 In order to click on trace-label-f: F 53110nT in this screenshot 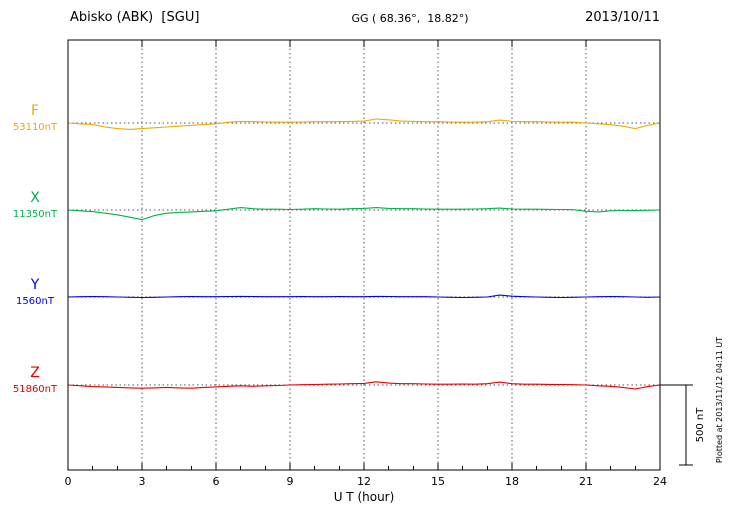, I will do `click(35, 118)`.